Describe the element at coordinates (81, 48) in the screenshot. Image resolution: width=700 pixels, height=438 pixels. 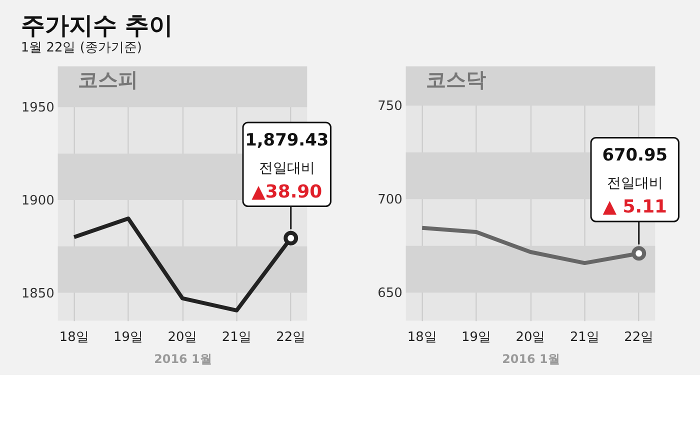
I see `chart-subtitle: 1월 22일 (종가기준)` at that location.